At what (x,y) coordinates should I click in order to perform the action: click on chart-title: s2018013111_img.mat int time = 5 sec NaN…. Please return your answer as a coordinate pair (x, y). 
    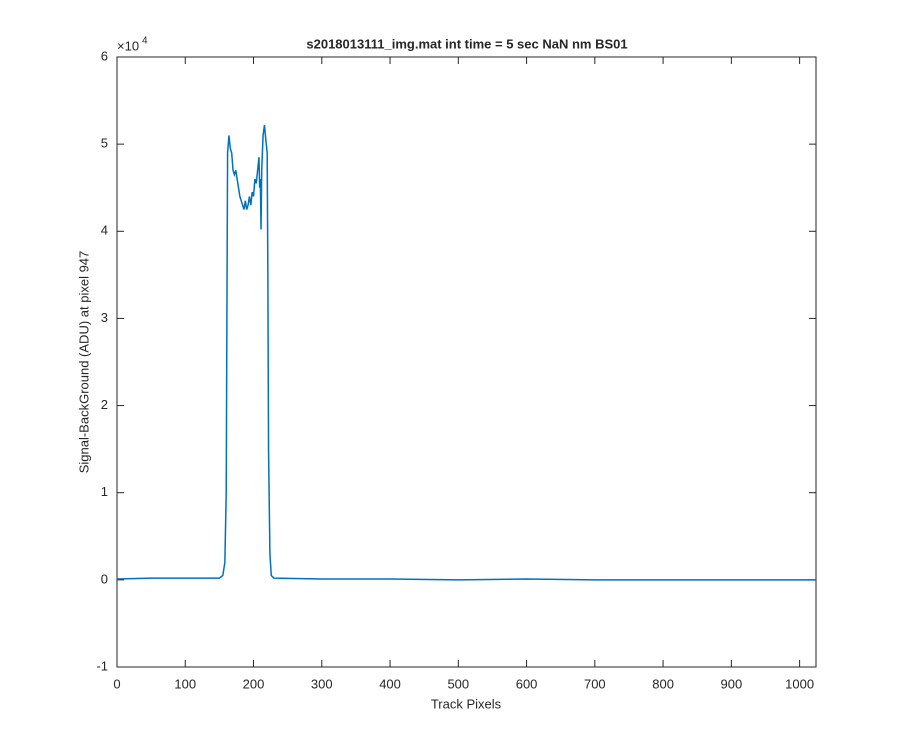
    Looking at the image, I should click on (466, 43).